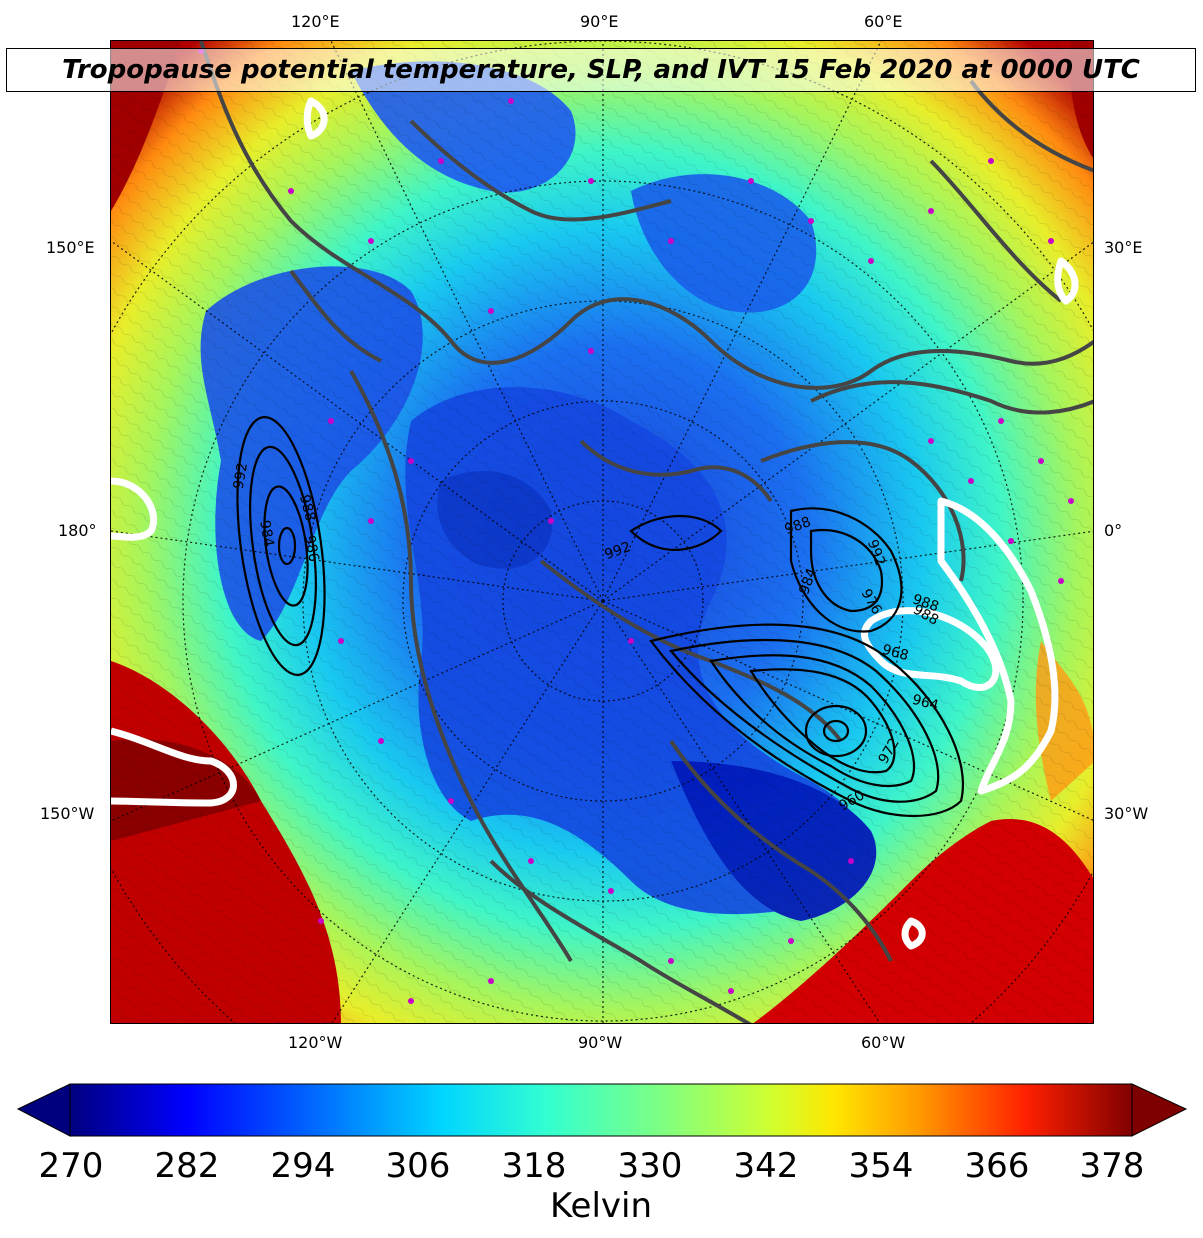 The image size is (1203, 1238). What do you see at coordinates (766, 1166) in the screenshot?
I see `colorbar-tick: 342` at bounding box center [766, 1166].